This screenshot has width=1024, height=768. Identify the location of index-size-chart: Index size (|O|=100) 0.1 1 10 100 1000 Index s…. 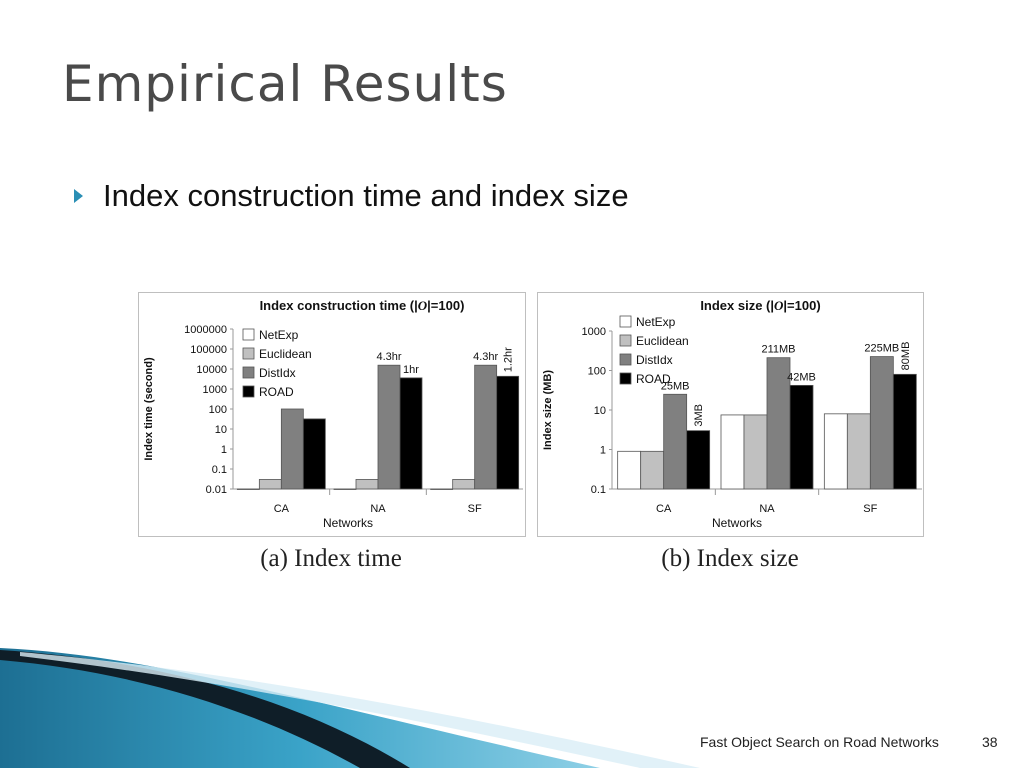
(730, 414).